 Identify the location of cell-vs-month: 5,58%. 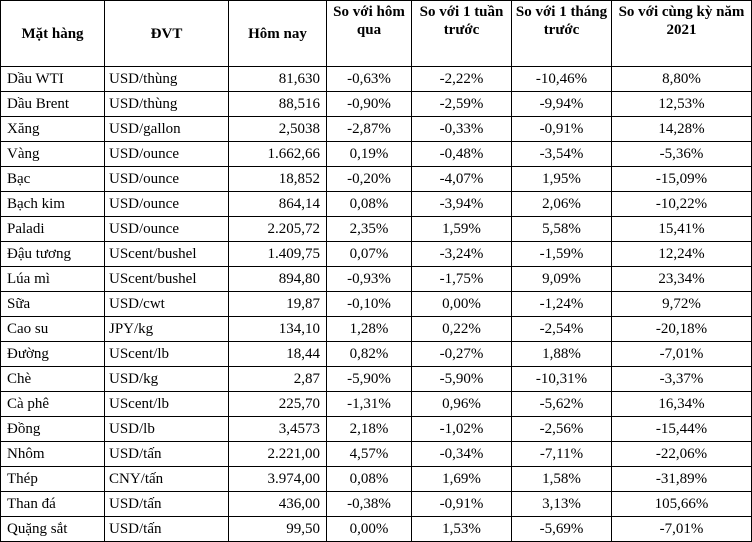
(561, 229).